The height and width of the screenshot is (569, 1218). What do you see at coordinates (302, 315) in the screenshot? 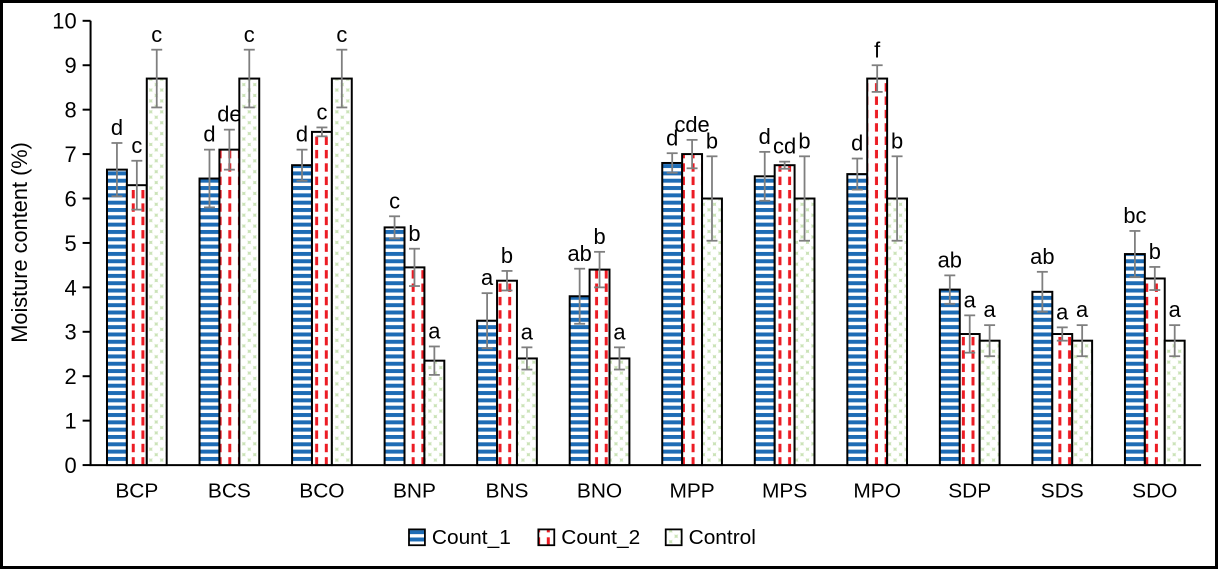
I see `bar-count_1-bco` at bounding box center [302, 315].